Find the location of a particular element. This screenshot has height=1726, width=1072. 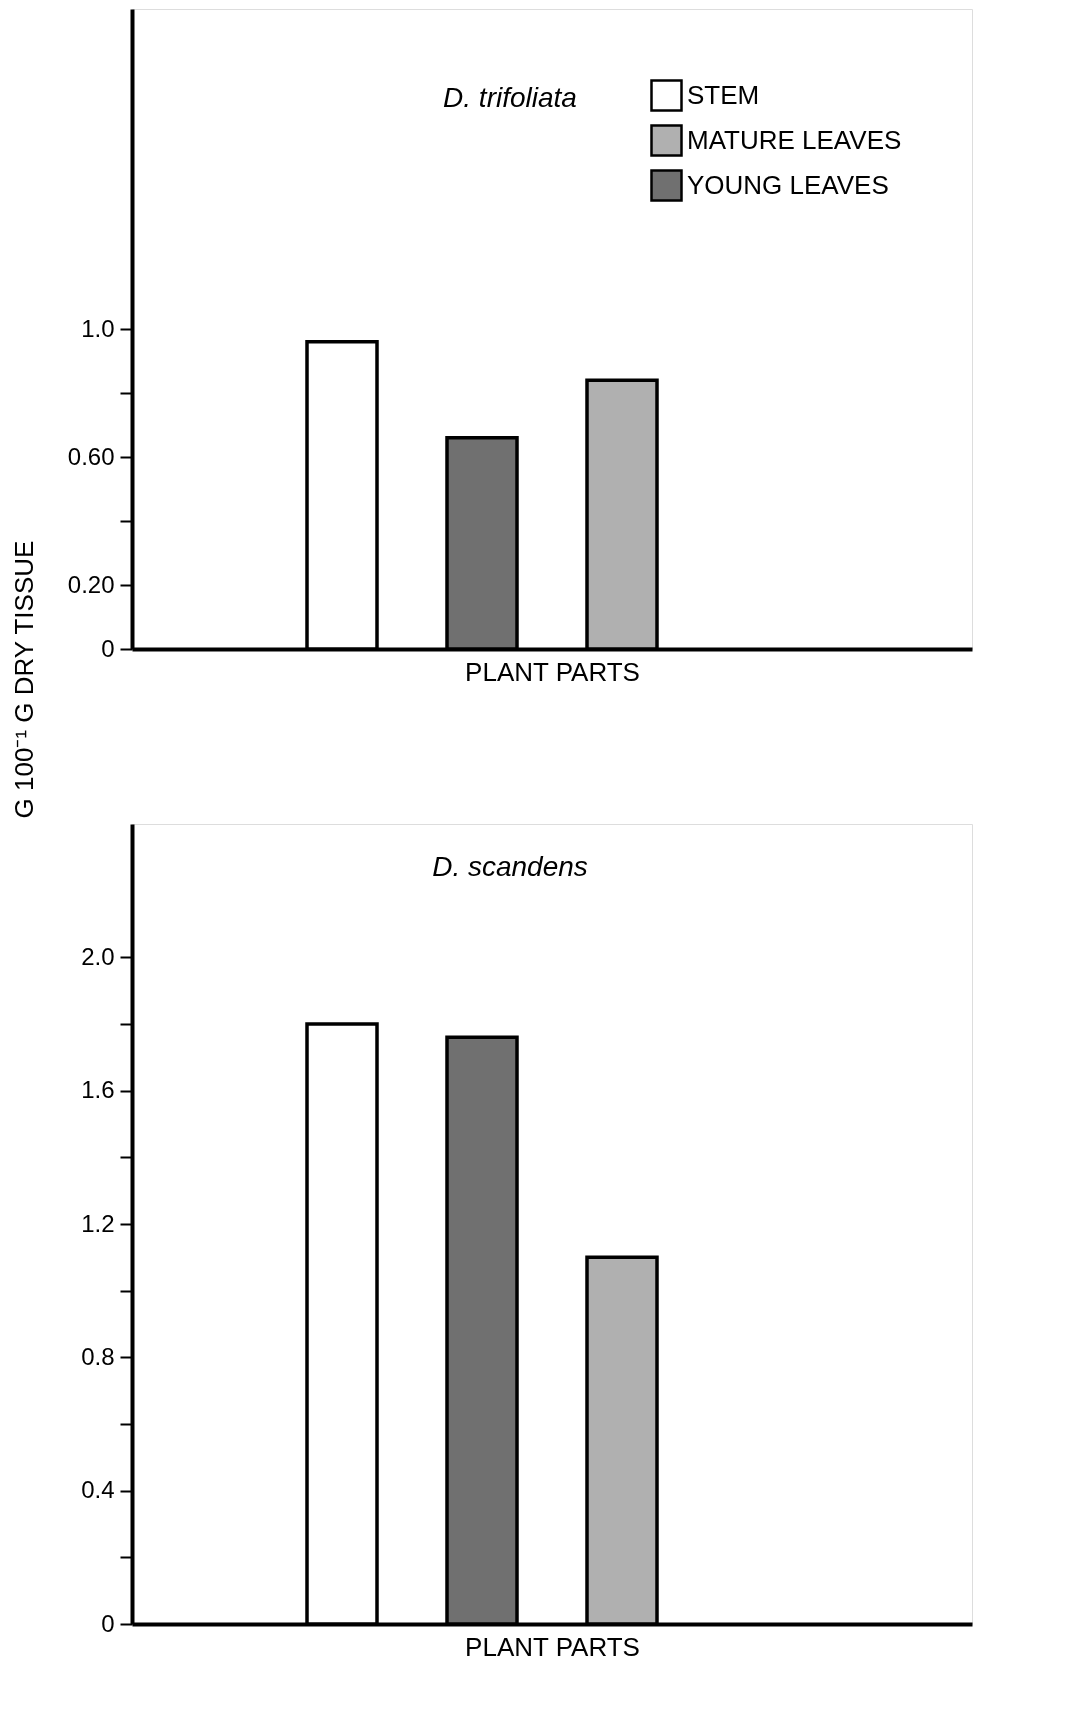

legend-label: STEM is located at coordinates (723, 94).